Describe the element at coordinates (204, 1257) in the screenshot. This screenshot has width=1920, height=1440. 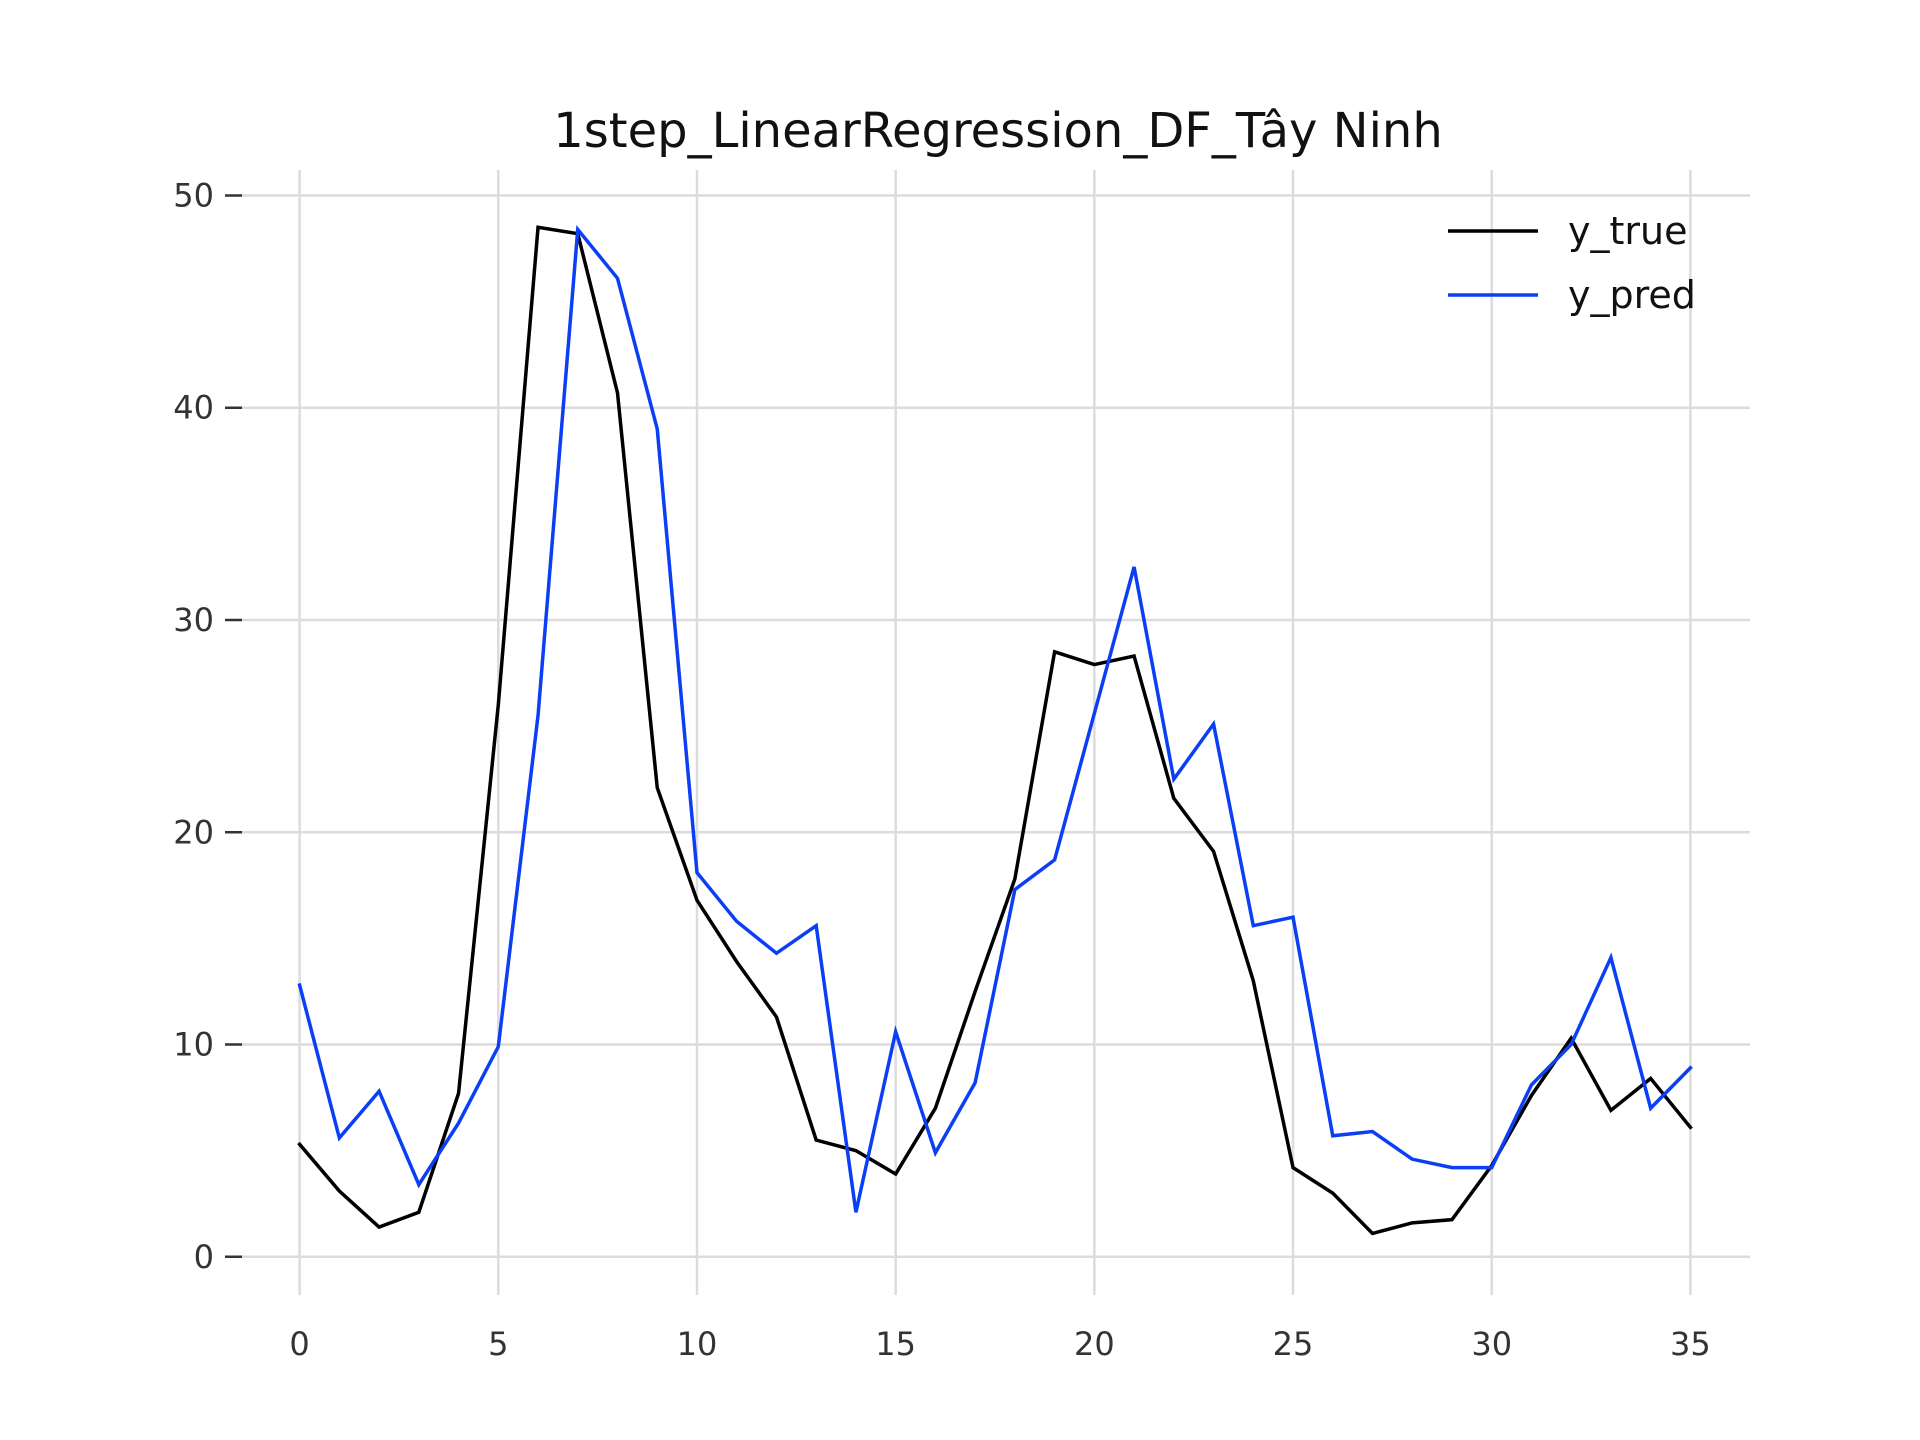
I see `y-tick-label: 0` at that location.